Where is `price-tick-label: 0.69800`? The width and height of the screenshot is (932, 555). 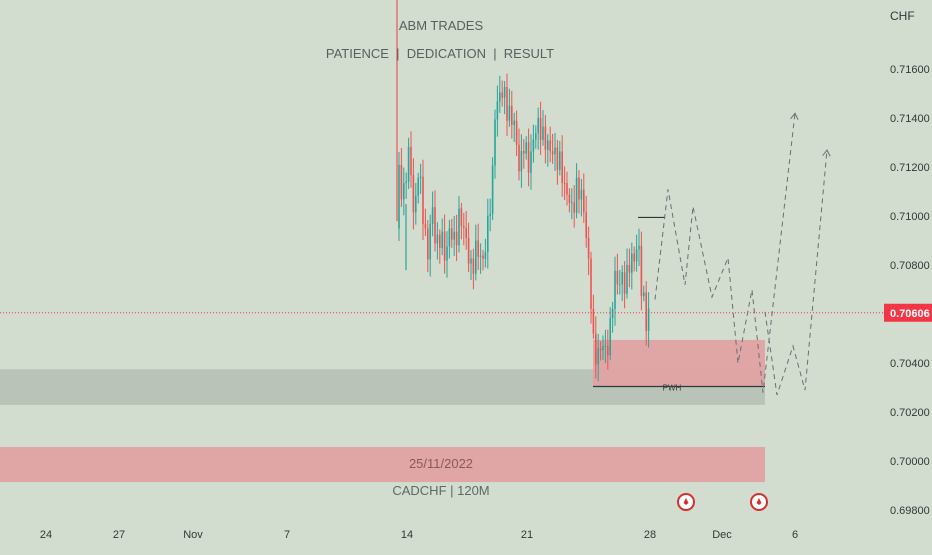 price-tick-label: 0.69800 is located at coordinates (910, 511).